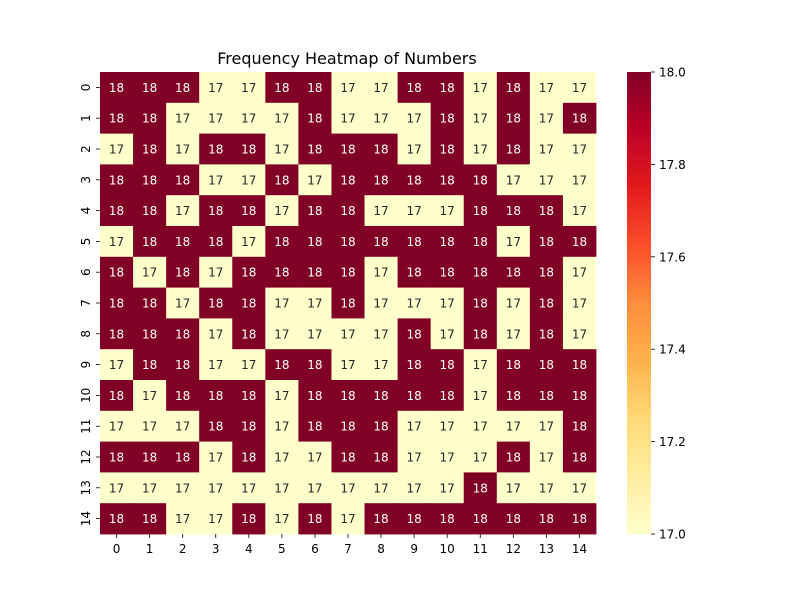 The width and height of the screenshot is (800, 600). Describe the element at coordinates (350, 545) in the screenshot. I see `x-axis: 0 1 2 3 4 5 6 7 8 9 10 11 12 13 14` at that location.